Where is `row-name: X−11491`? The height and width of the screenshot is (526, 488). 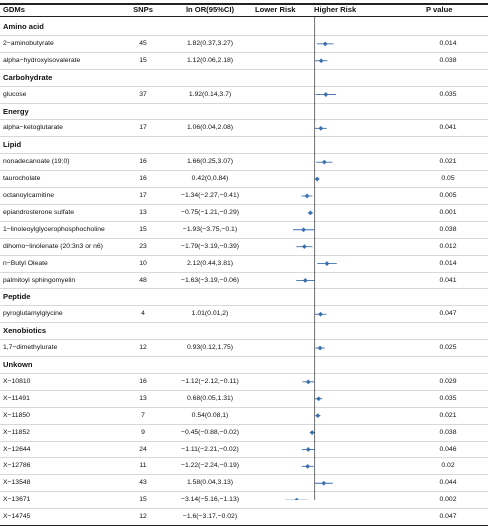
row-name: X−11491 is located at coordinates (16, 398).